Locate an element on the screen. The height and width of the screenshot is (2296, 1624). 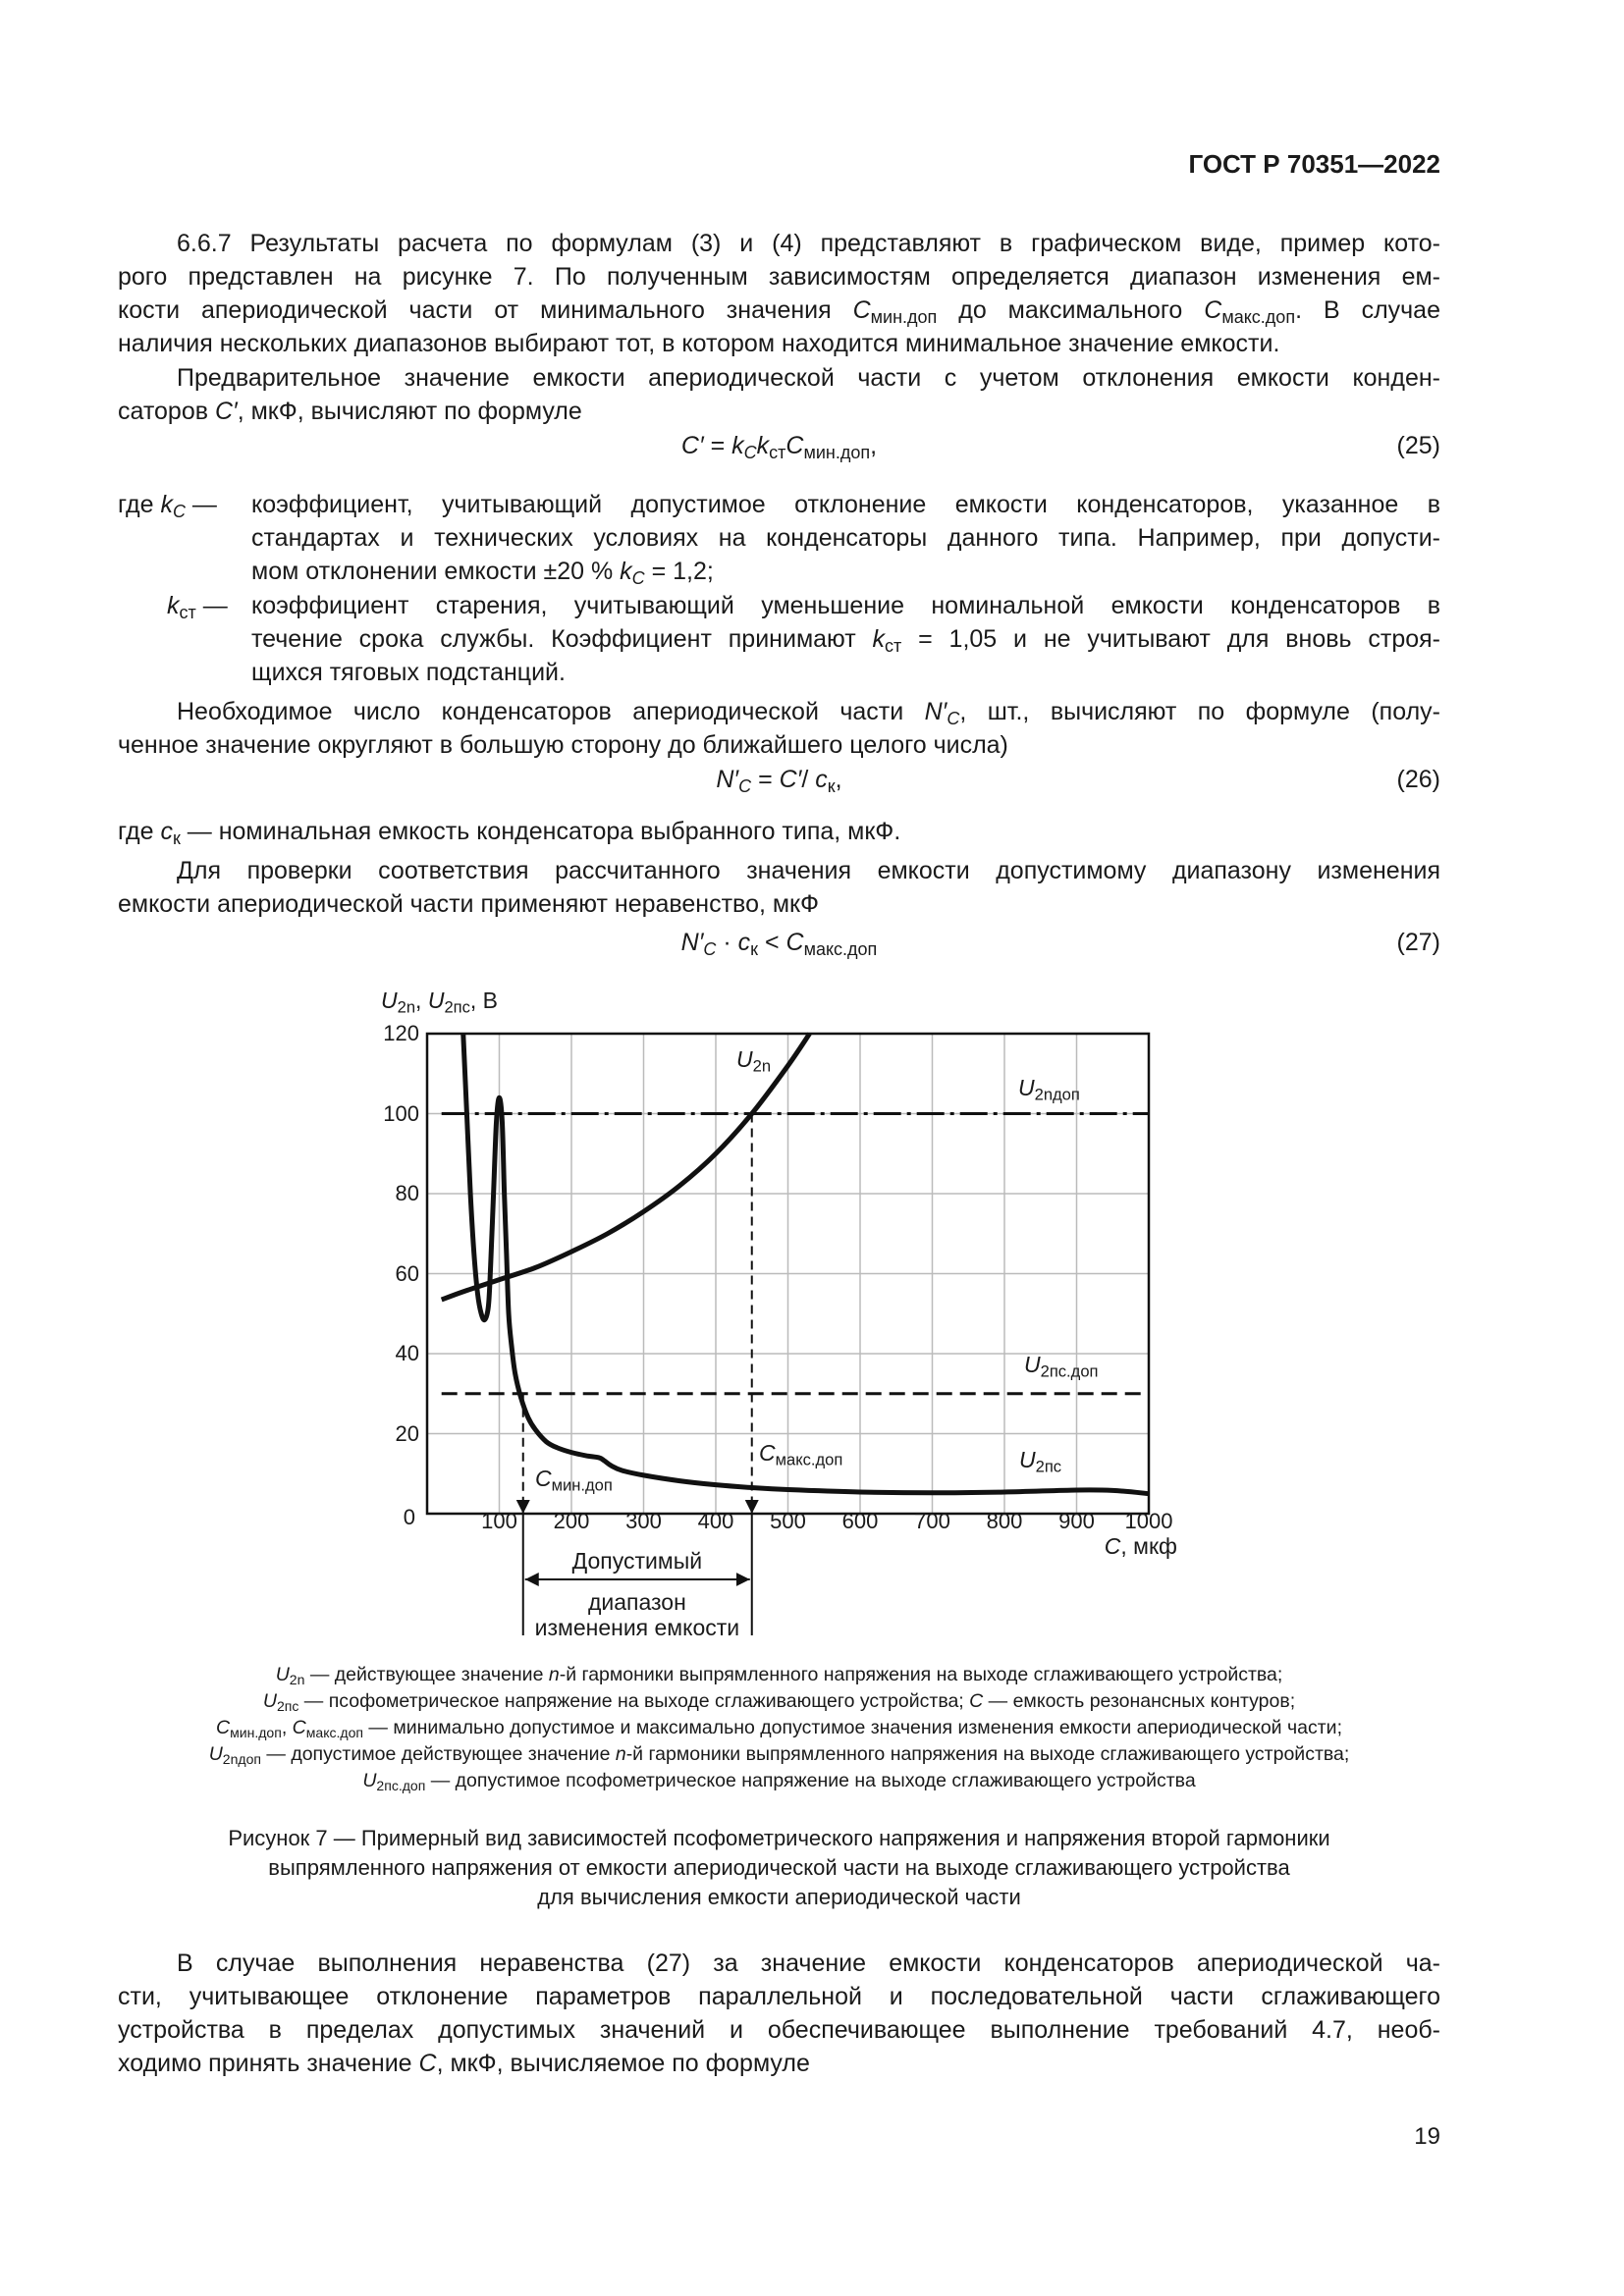
formula-number: (25) is located at coordinates (1418, 445).